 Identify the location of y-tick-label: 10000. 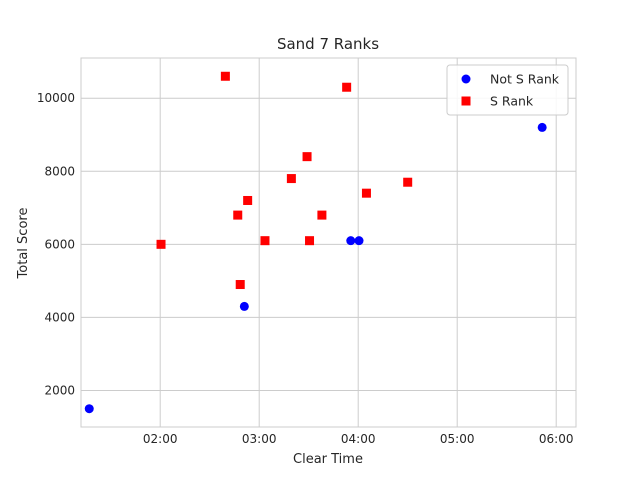
(56, 98).